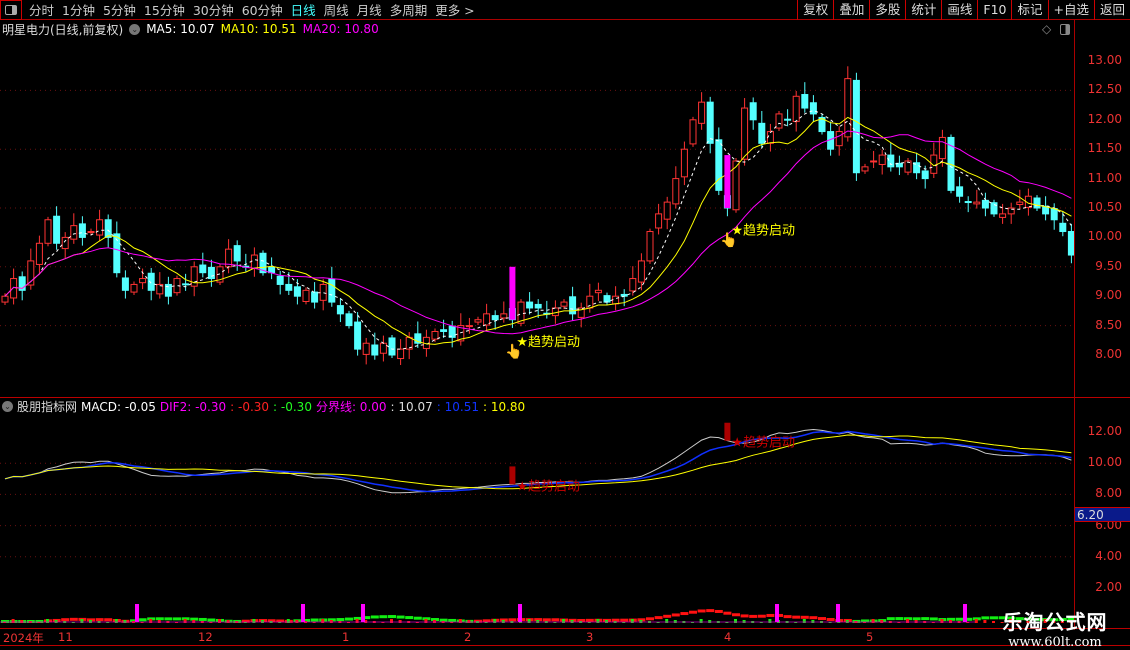 The width and height of the screenshot is (1130, 650). Describe the element at coordinates (1047, 29) in the screenshot. I see `diamond-icon: ◇` at that location.